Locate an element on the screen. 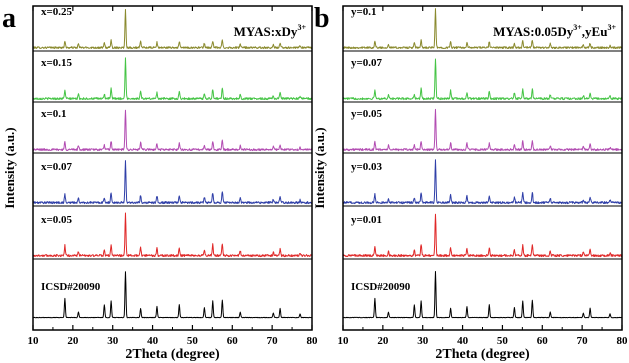 This screenshot has height=363, width=629. title-superscript-2: 3+ is located at coordinates (611, 27).